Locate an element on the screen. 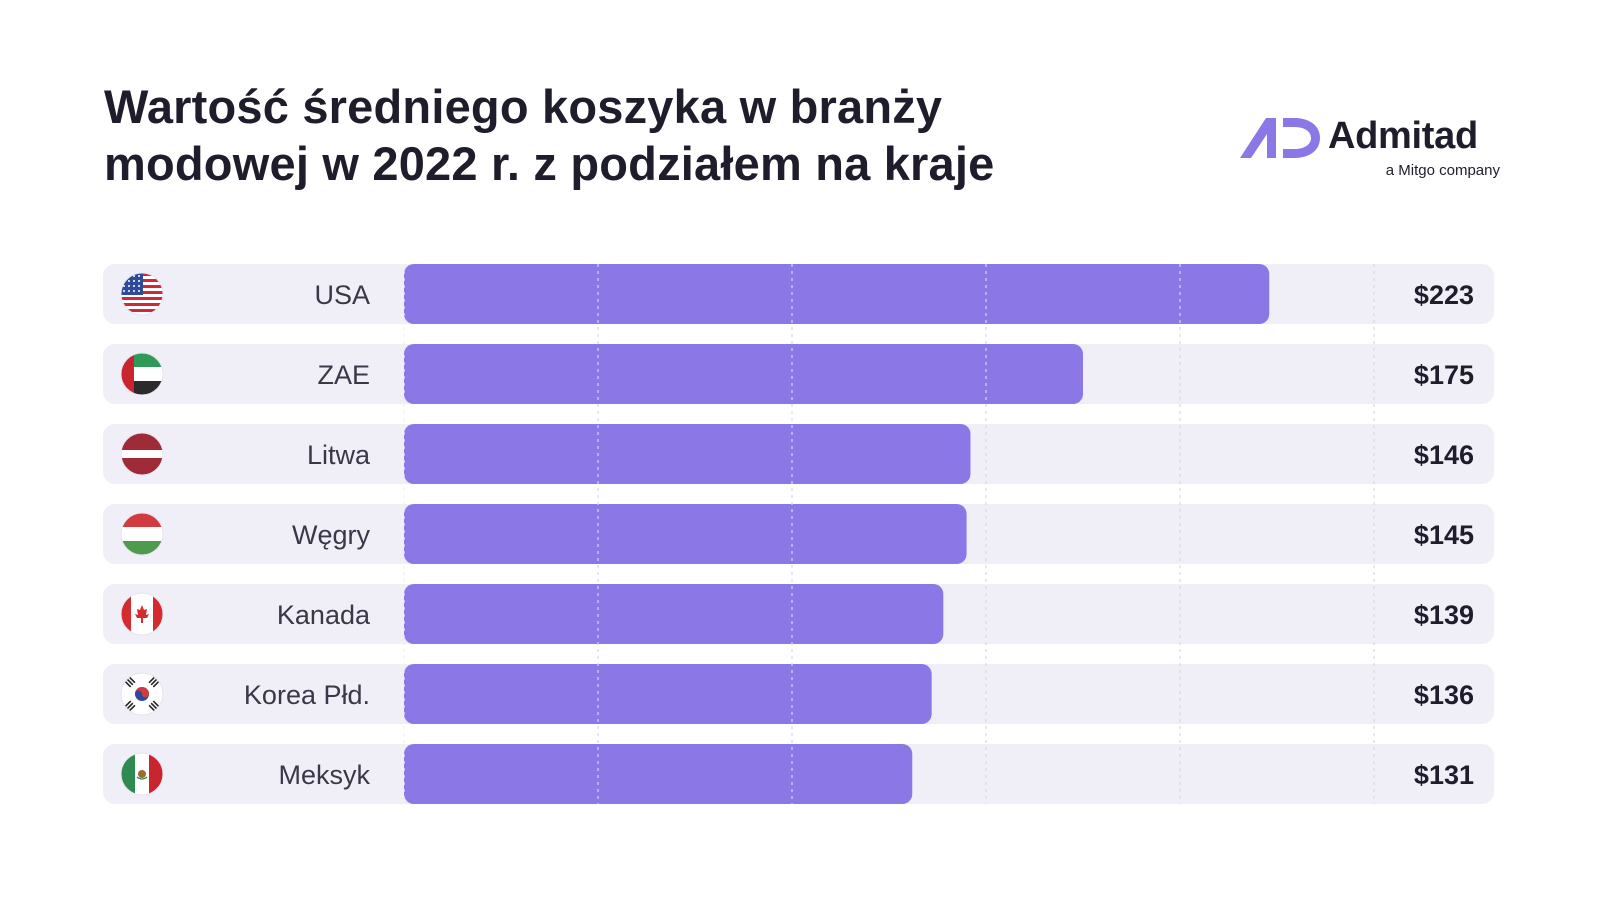  category-label: USA is located at coordinates (342, 295).